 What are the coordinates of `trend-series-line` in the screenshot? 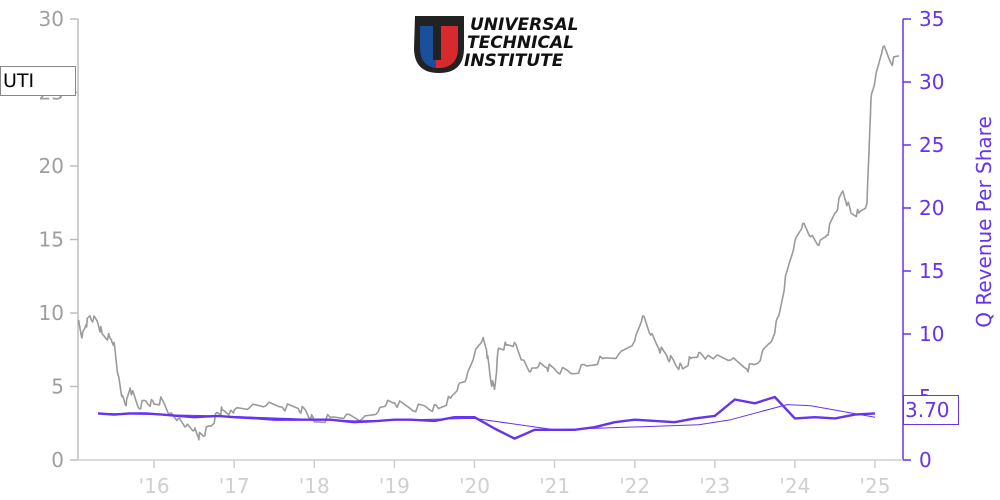 It's located at (486, 417).